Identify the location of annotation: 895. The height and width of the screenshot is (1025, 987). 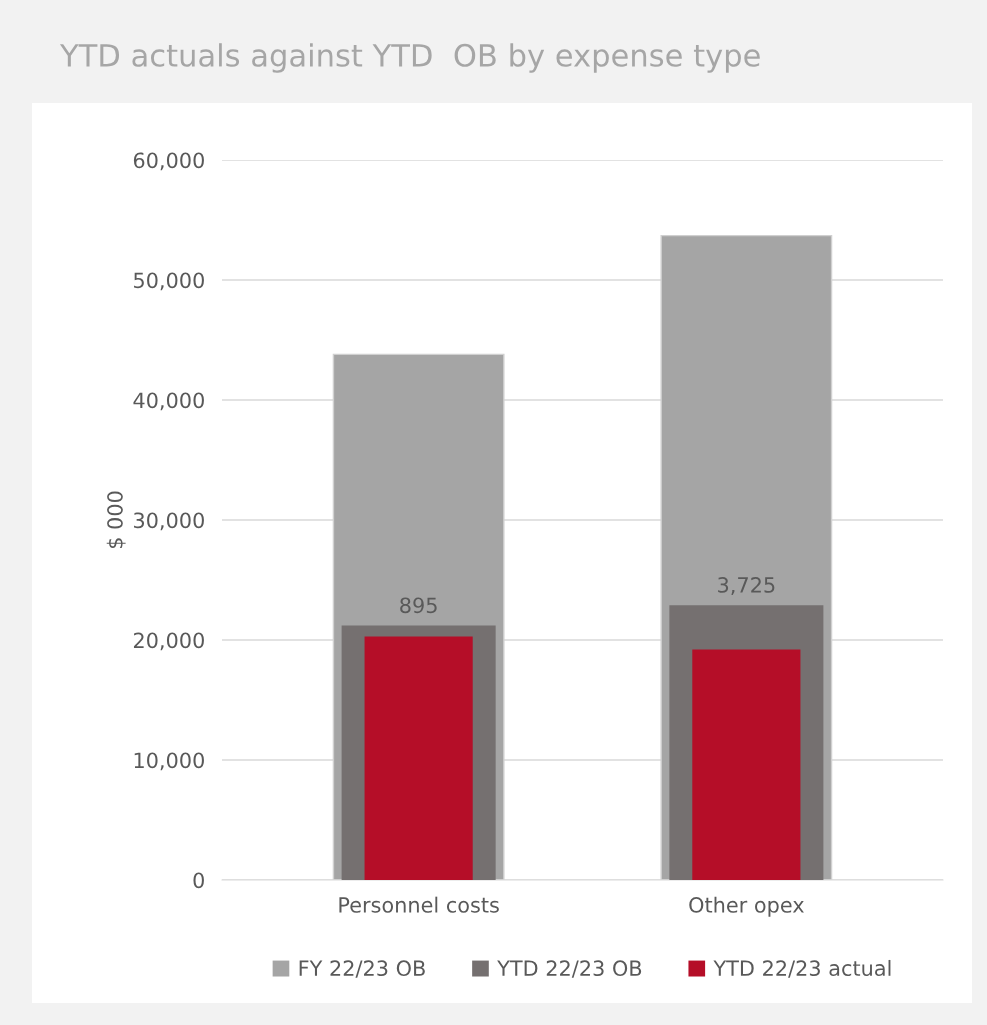
(418, 605).